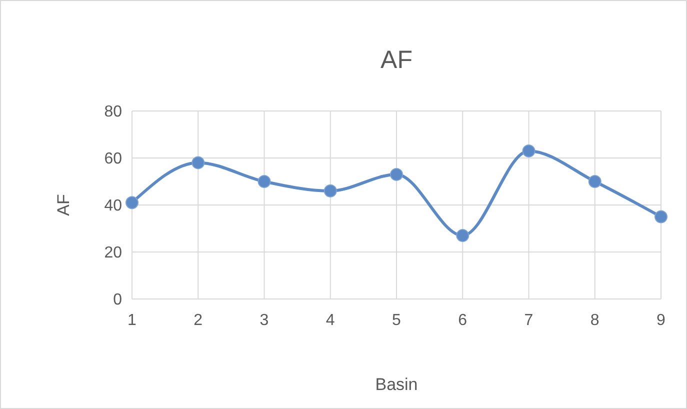 This screenshot has height=409, width=687. I want to click on x-tick-label: 7, so click(529, 320).